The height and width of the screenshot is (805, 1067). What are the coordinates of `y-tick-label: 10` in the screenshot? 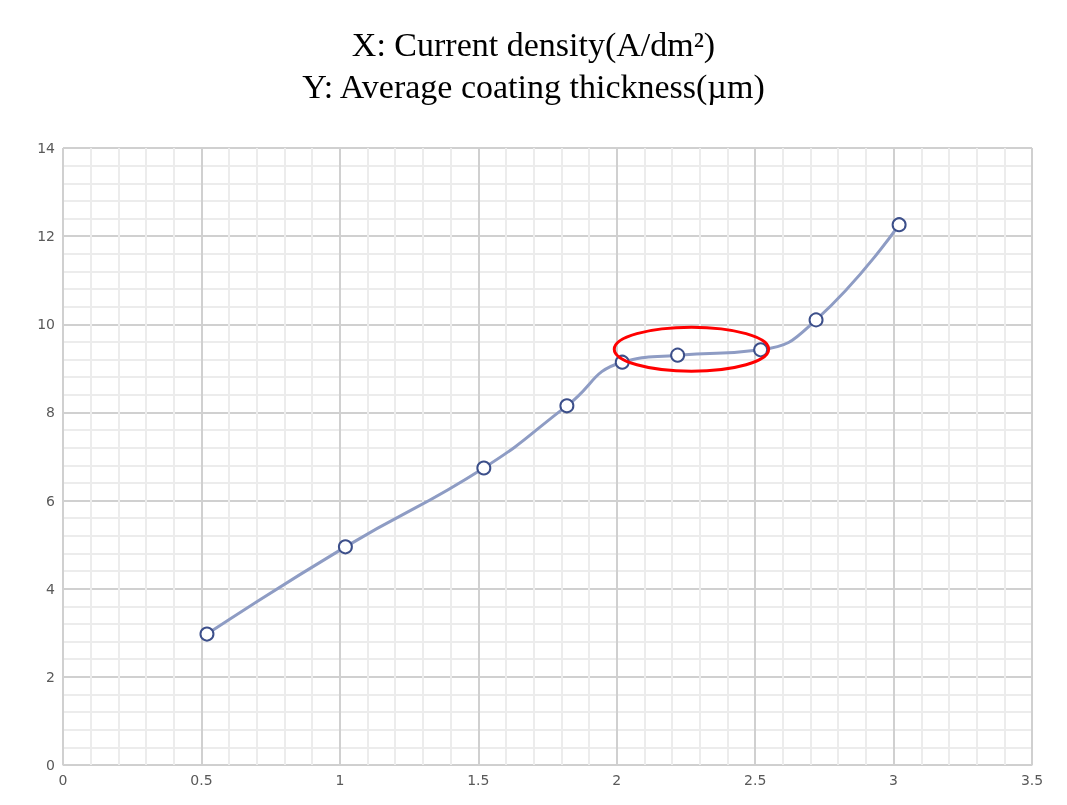 It's located at (46, 324).